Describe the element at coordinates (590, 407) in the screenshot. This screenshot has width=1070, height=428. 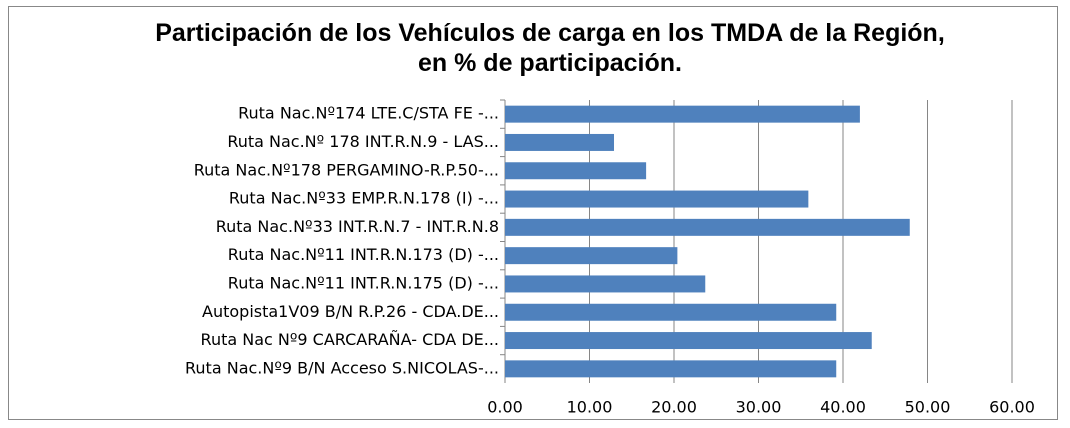
I see `x-tick-label: 10.00` at that location.